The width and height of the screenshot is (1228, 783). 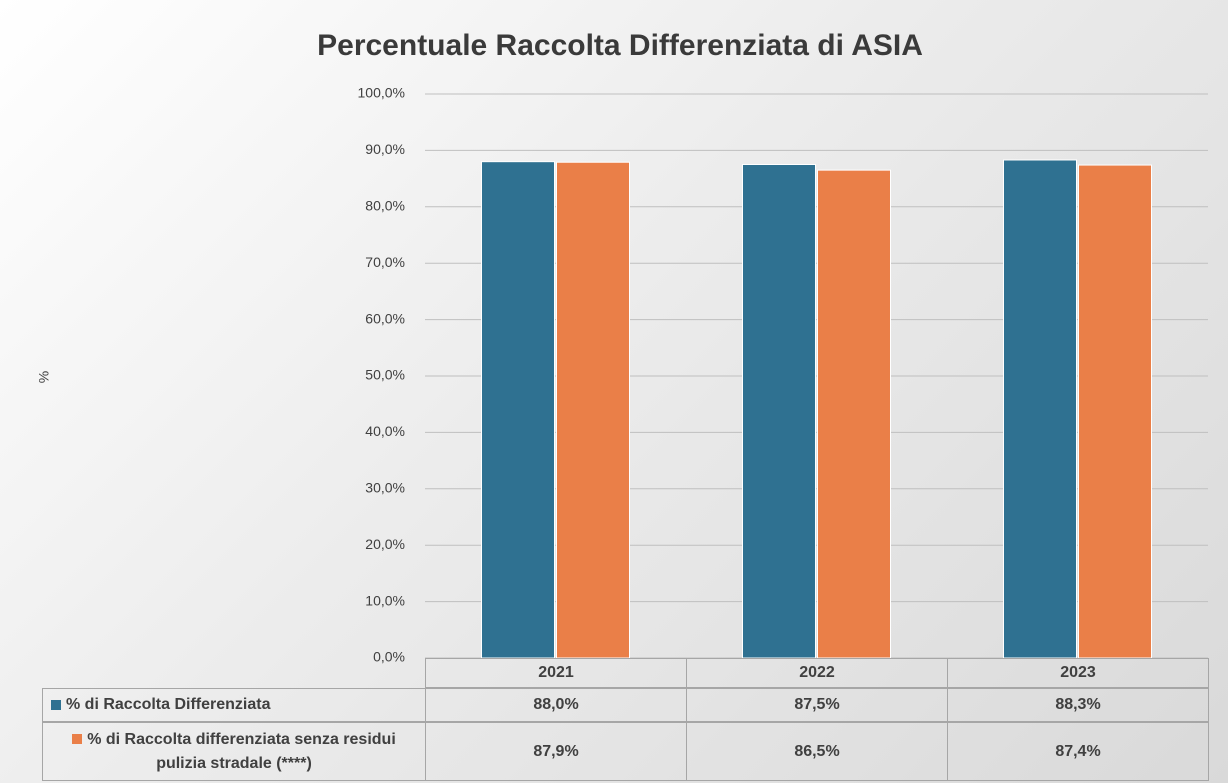 I want to click on x-tick-label: 2022, so click(x=817, y=673).